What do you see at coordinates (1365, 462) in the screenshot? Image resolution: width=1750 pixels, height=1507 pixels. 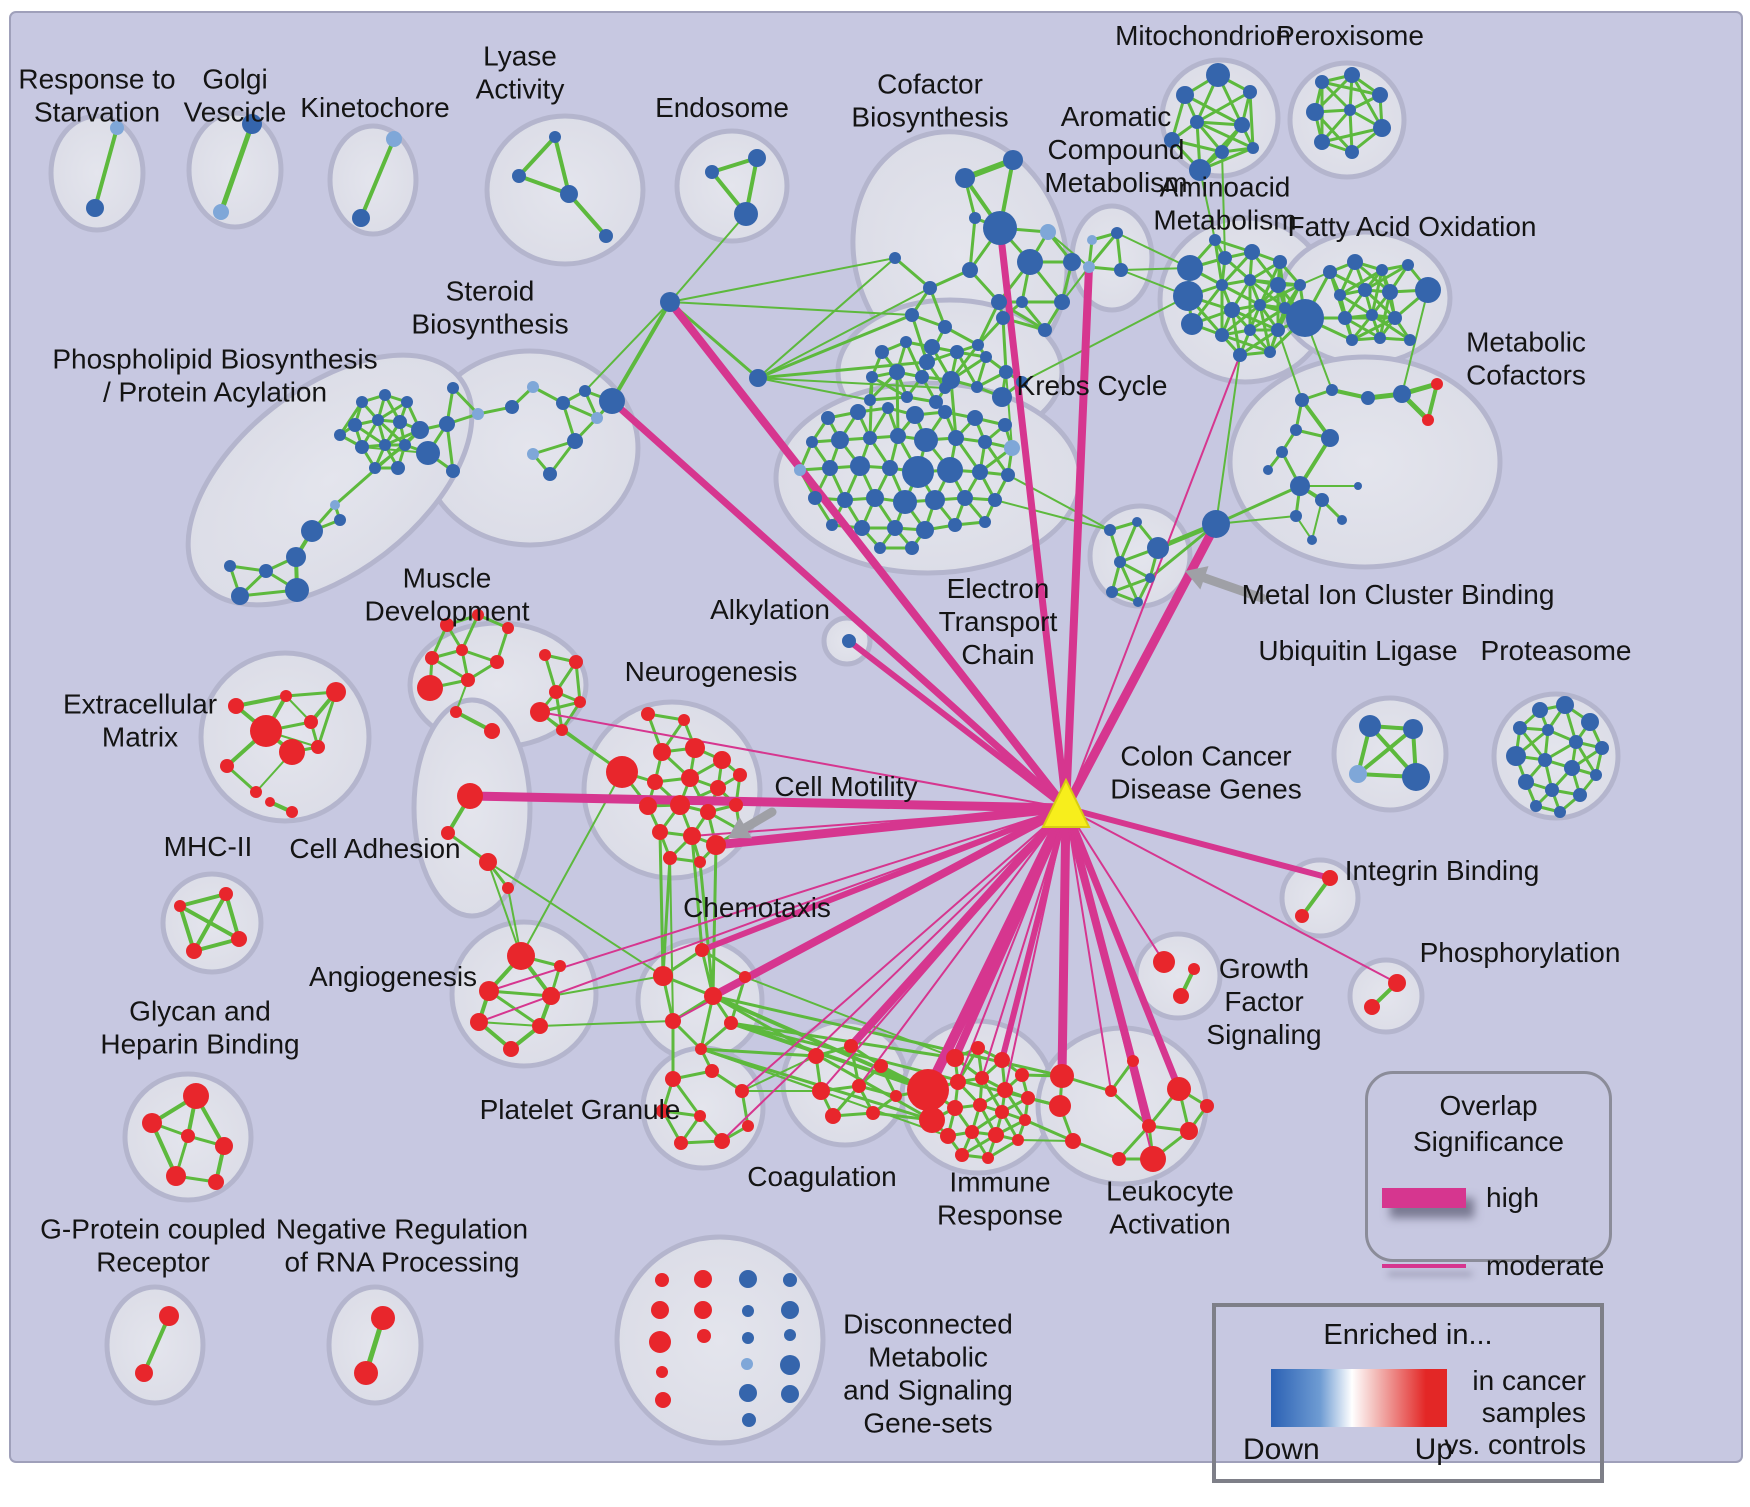 I see `metabolic-cofactors-ellipse` at bounding box center [1365, 462].